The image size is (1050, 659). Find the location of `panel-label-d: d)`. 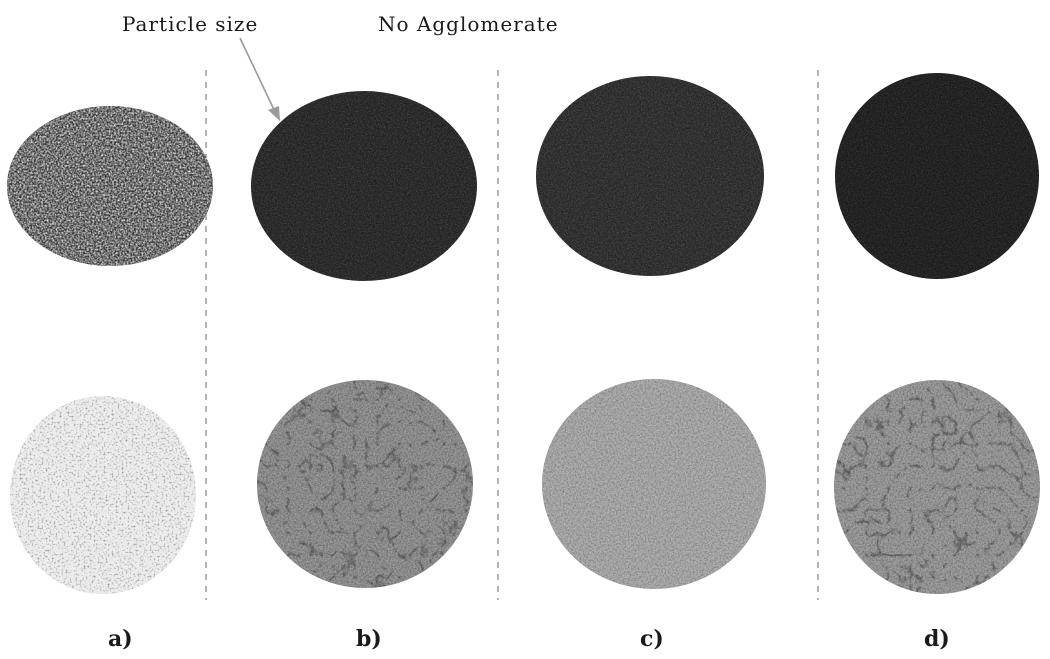

panel-label-d: d) is located at coordinates (937, 639).